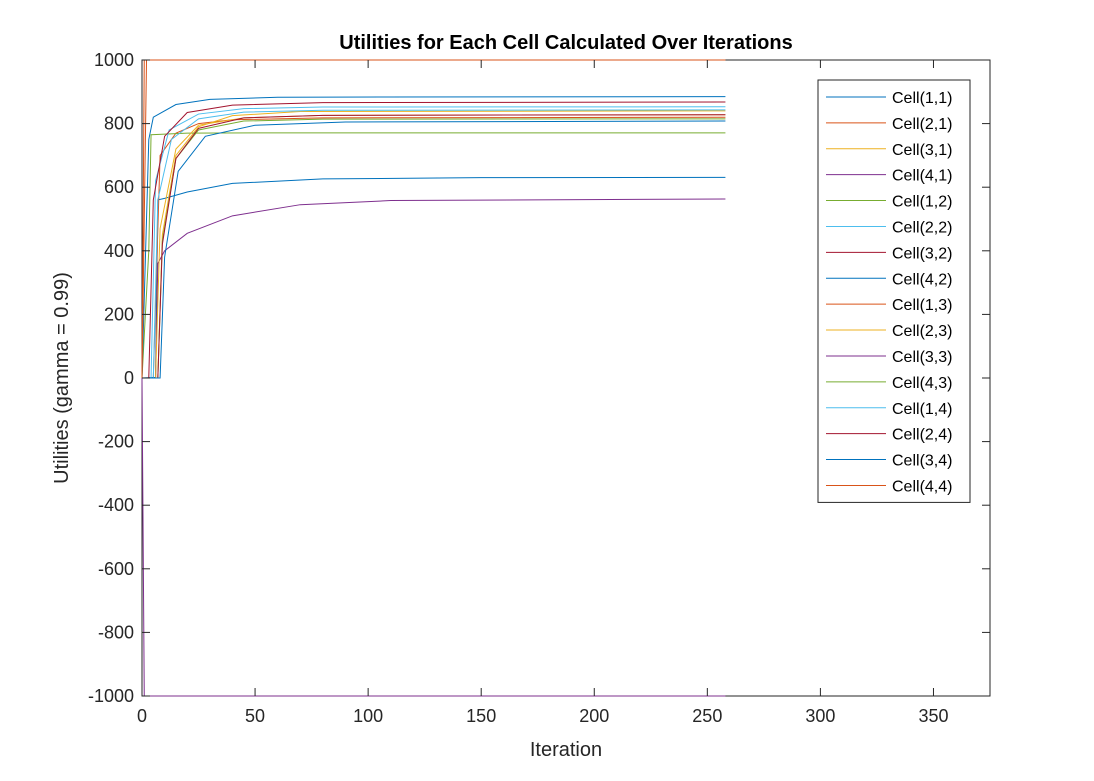 This screenshot has height=781, width=1094. I want to click on legend-entry-label: Cell(1,1), so click(922, 98).